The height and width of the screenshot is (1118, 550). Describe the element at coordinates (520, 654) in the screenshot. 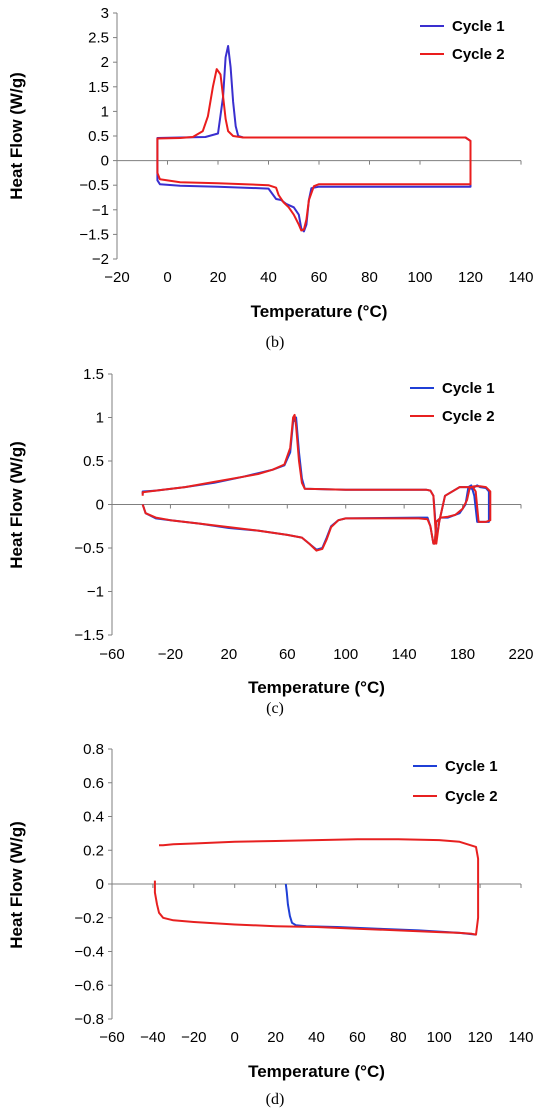

I see `chart-c-x-tick-label: 220` at that location.